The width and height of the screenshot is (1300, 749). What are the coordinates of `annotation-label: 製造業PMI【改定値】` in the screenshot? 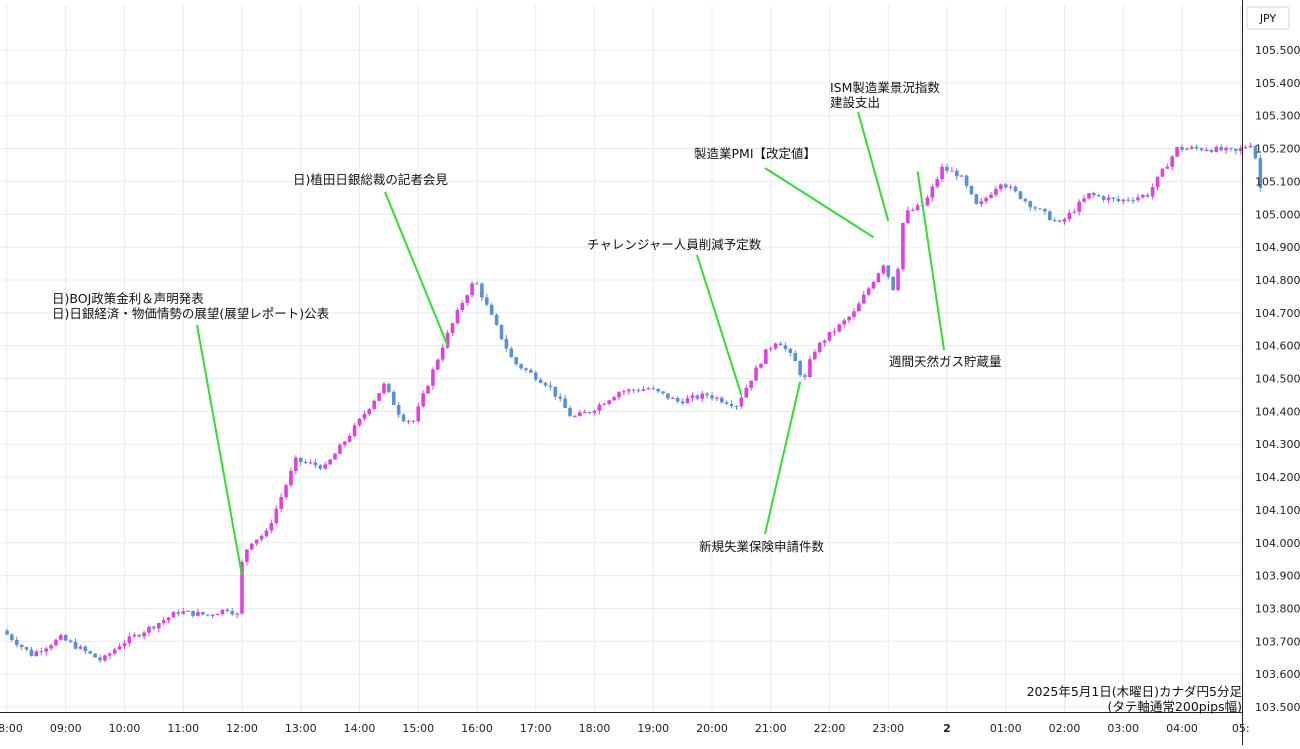 It's located at (755, 153).